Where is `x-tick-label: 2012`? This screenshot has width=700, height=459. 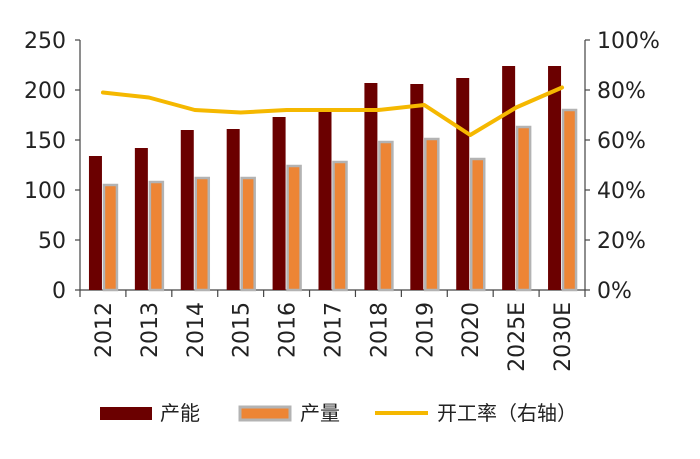
x-tick-label: 2012 is located at coordinates (104, 330).